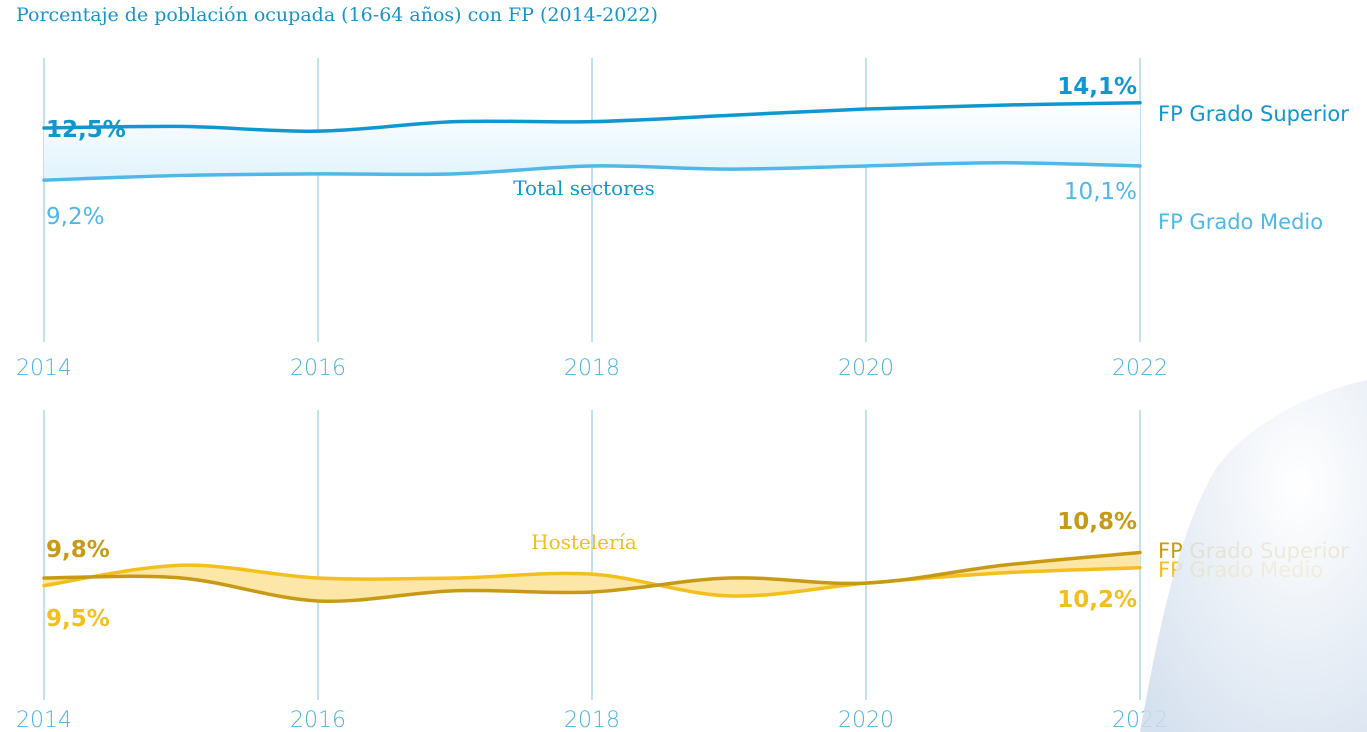 This screenshot has height=732, width=1367. Describe the element at coordinates (1240, 222) in the screenshot. I see `total-legend-grado-medio: FP Grado Medio` at that location.